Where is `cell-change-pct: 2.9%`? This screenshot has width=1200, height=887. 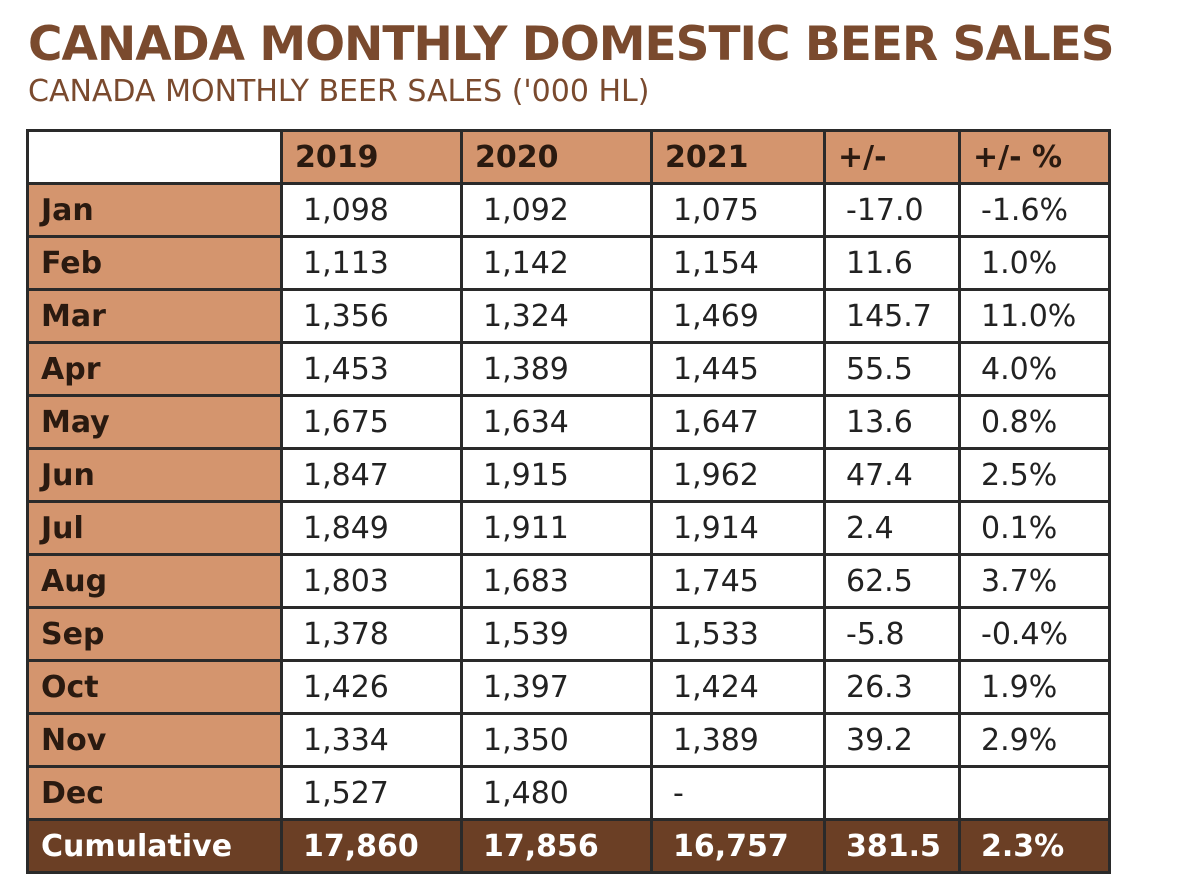 cell-change-pct: 2.9% is located at coordinates (1034, 740).